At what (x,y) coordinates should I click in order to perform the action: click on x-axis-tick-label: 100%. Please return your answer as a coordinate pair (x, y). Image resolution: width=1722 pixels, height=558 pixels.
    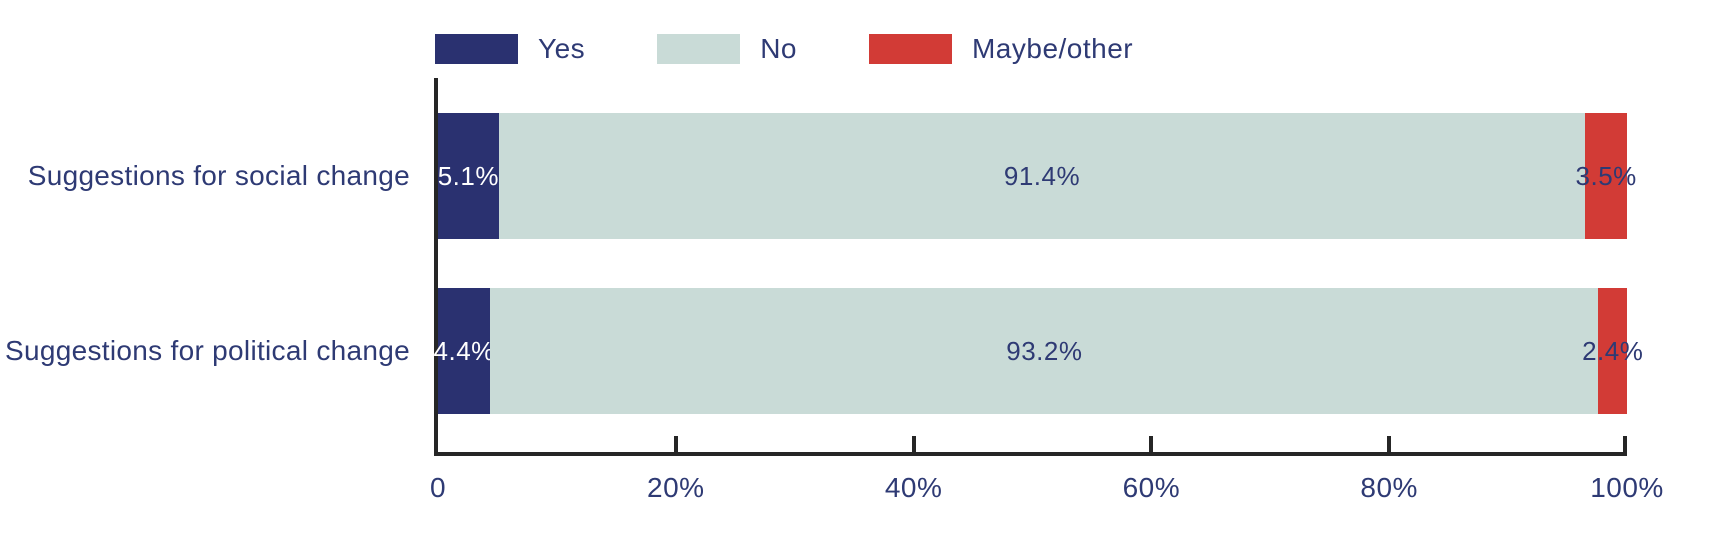
    Looking at the image, I should click on (1627, 487).